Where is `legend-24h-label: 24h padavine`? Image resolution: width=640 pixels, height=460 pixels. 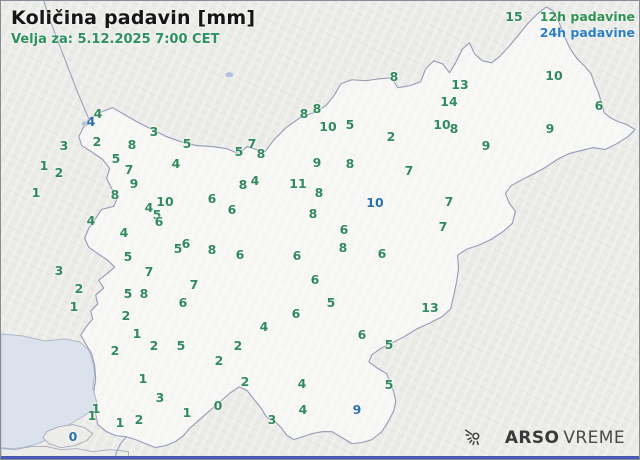
legend-24h-label: 24h padavine is located at coordinates (587, 32).